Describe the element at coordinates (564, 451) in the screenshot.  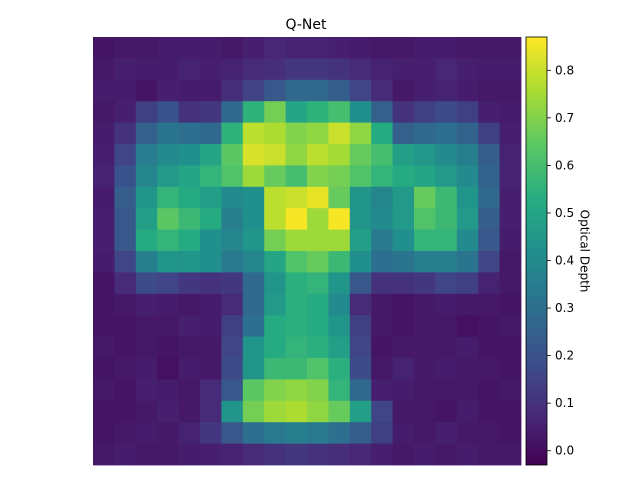
I see `colorbar-tick-label: 0.0` at that location.